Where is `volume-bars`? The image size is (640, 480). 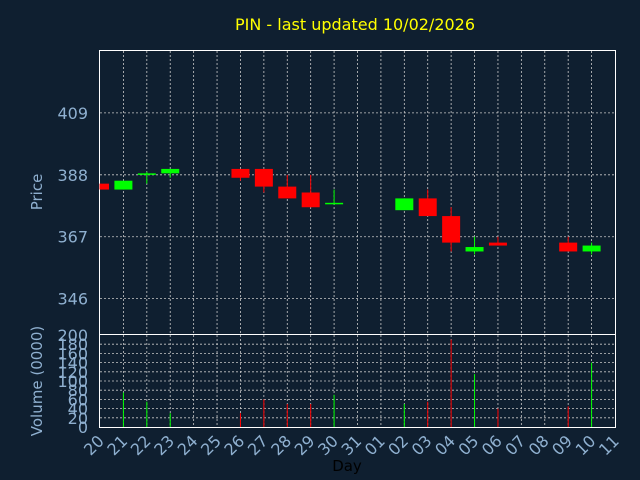
volume-bars is located at coordinates (357, 383).